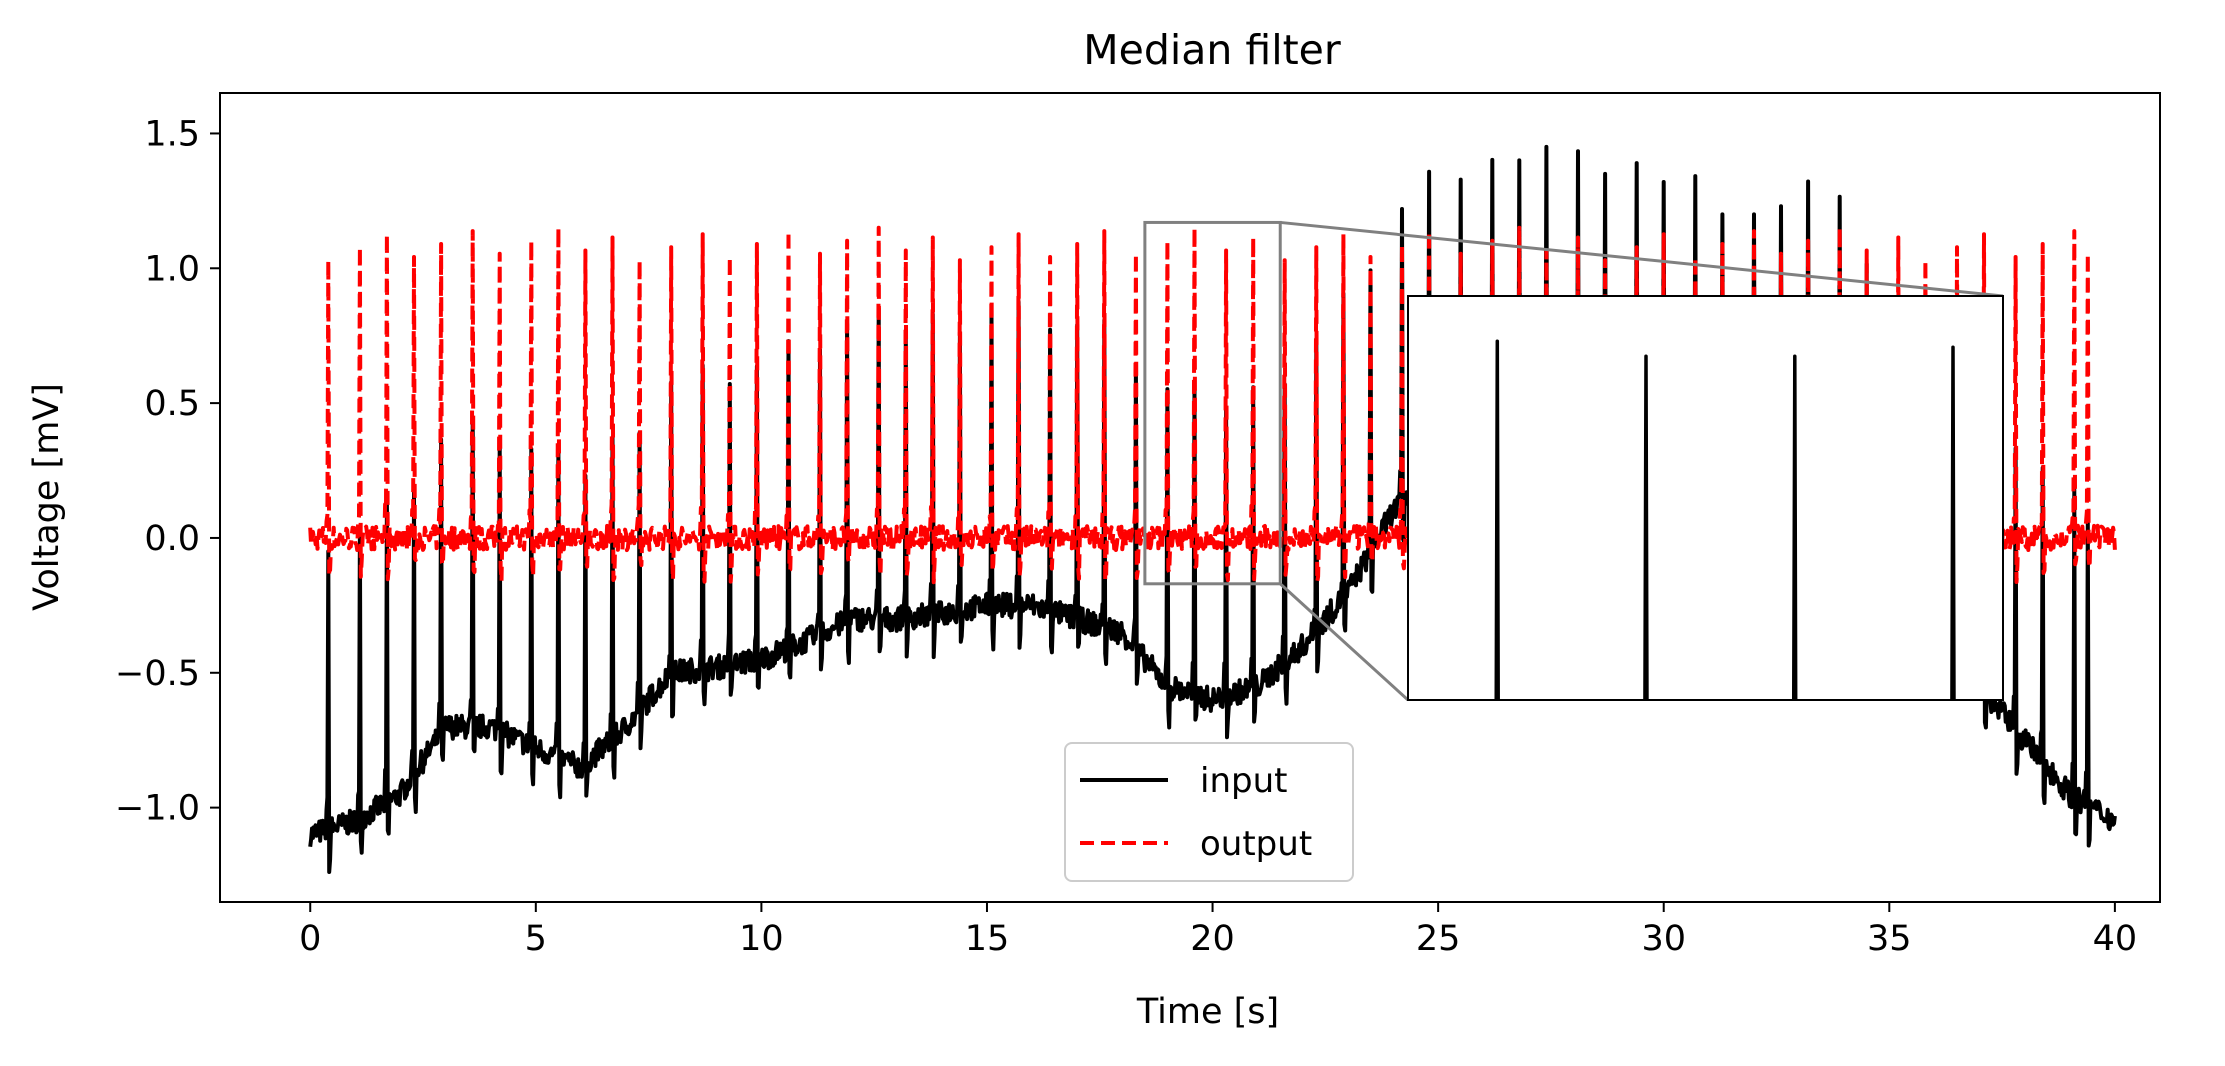  I want to click on chart-title: Median filter, so click(1212, 50).